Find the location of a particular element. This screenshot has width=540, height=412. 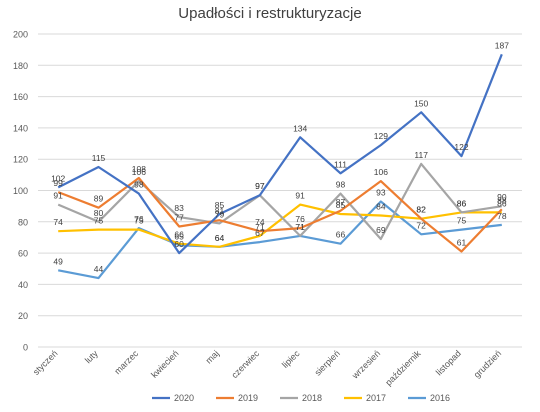

data-label: 65 is located at coordinates (179, 236).